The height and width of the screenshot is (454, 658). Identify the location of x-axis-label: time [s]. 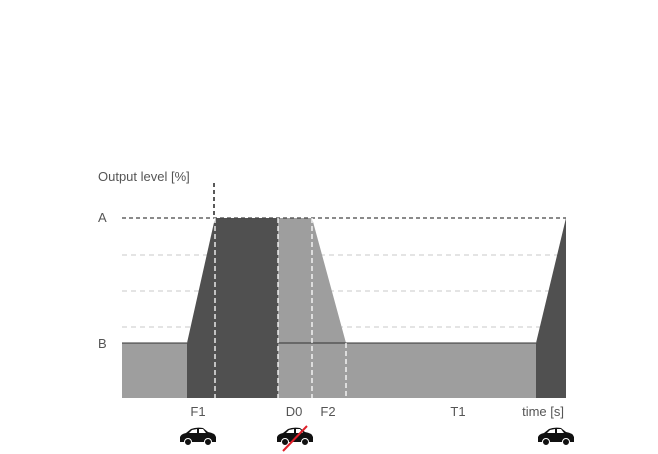
(543, 411).